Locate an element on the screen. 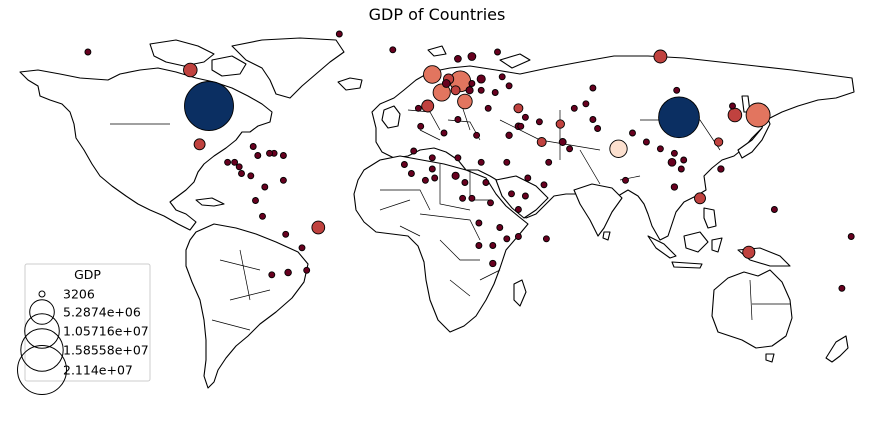 This screenshot has width=879, height=426. gdp-bubble-dr-congo is located at coordinates (490, 203).